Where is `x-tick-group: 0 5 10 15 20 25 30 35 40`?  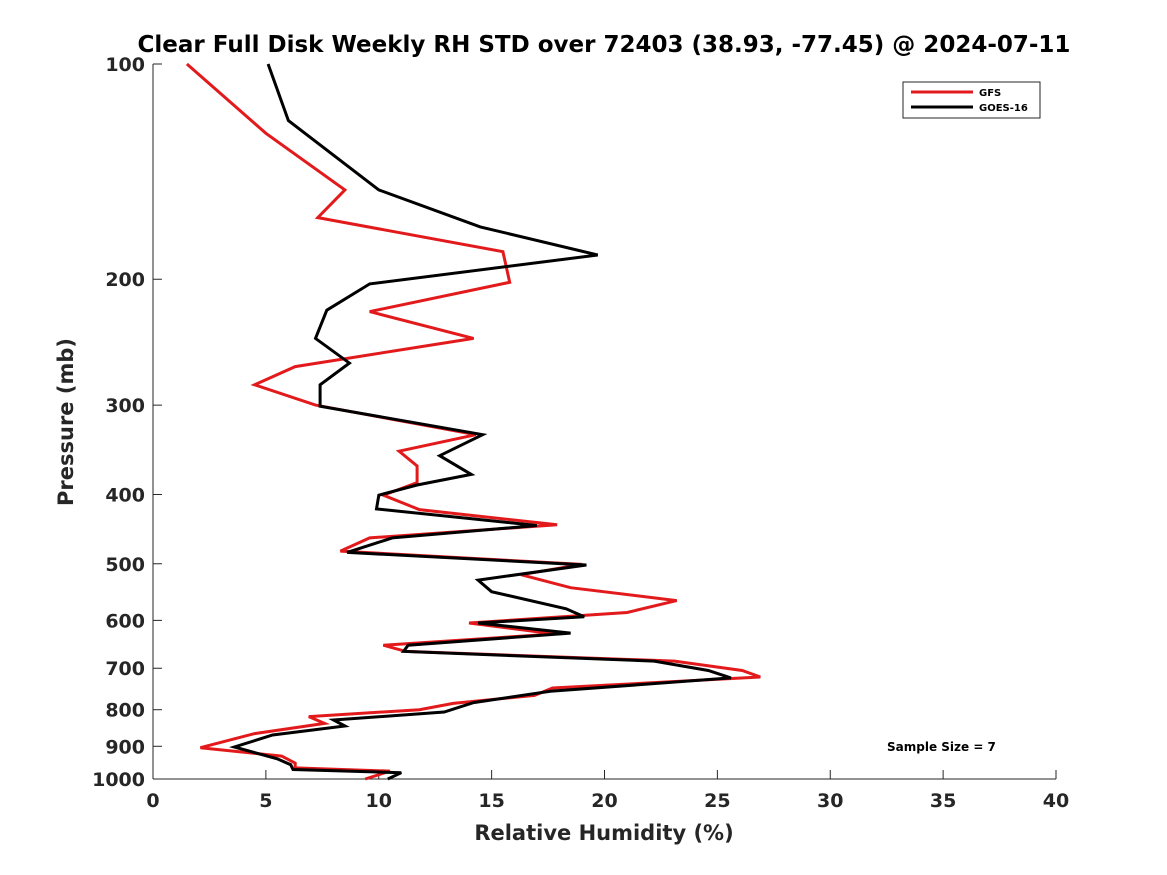 x-tick-group: 0 5 10 15 20 25 30 35 40 is located at coordinates (607, 791).